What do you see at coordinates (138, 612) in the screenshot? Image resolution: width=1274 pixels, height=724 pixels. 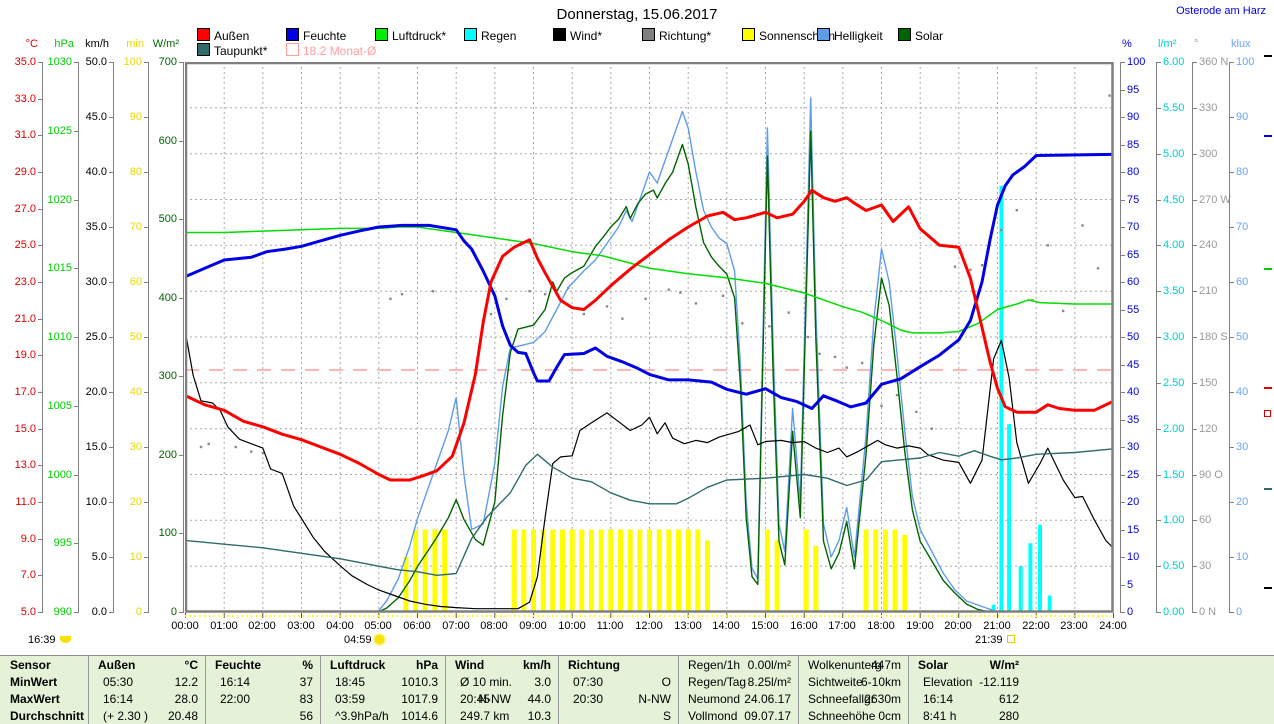 I see `axis-tick-label: 0` at bounding box center [138, 612].